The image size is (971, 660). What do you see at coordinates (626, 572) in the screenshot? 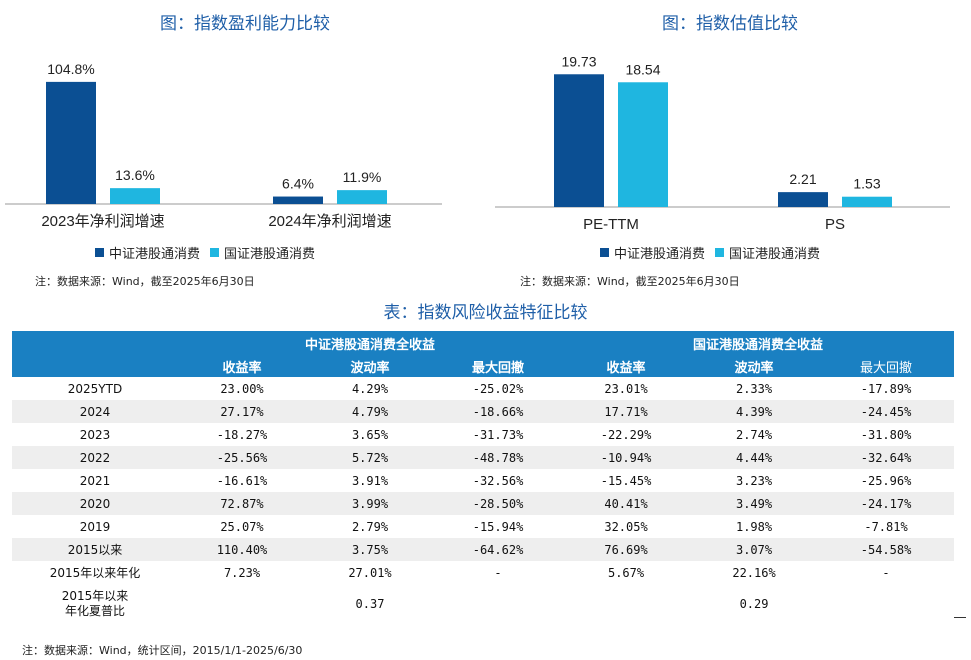
I see `table-cell: 5.67%` at bounding box center [626, 572].